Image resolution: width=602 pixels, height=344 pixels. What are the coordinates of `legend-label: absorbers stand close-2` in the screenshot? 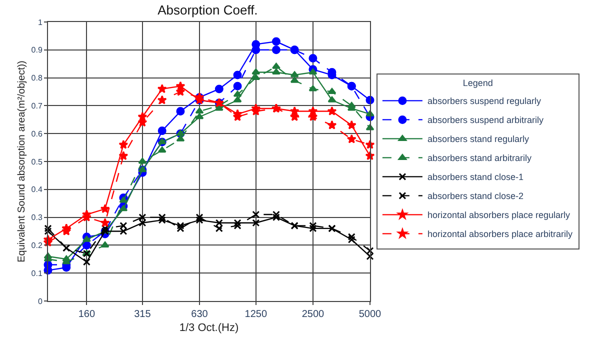 It's located at (475, 196).